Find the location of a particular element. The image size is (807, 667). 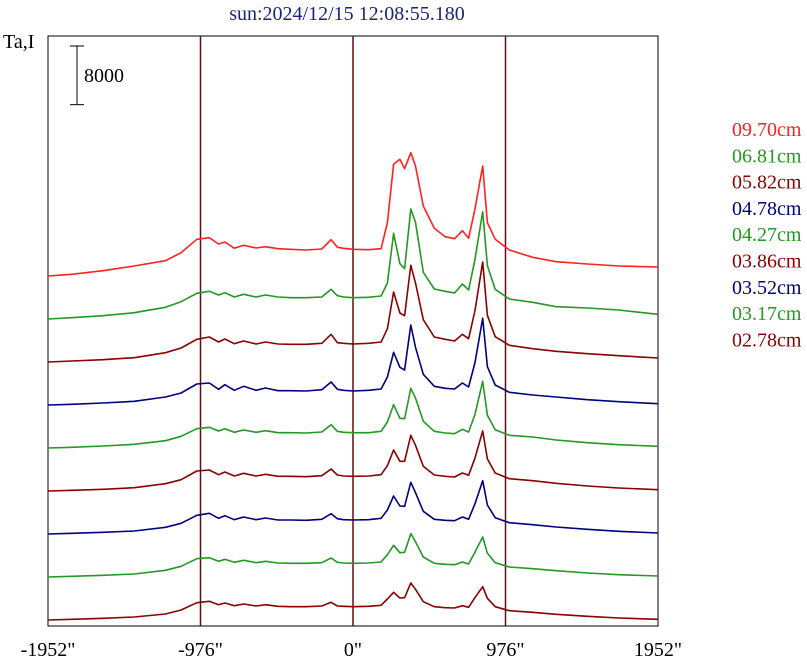

legend-entry-04.78cm: 04.78cm is located at coordinates (767, 209).